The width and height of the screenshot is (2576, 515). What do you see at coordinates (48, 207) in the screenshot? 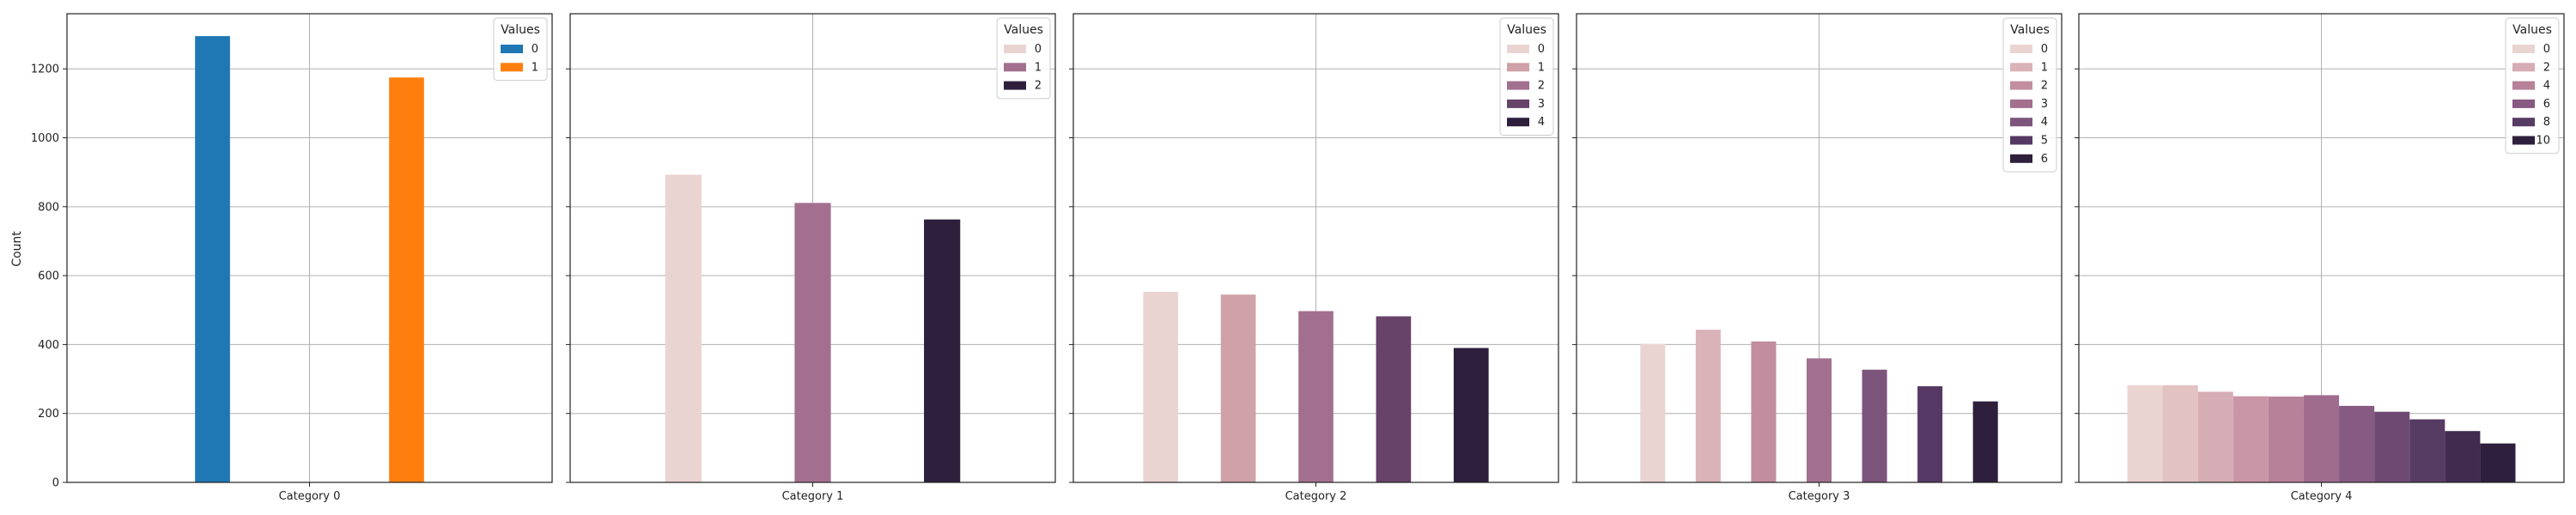
I see `y-tick-label: 800` at bounding box center [48, 207].